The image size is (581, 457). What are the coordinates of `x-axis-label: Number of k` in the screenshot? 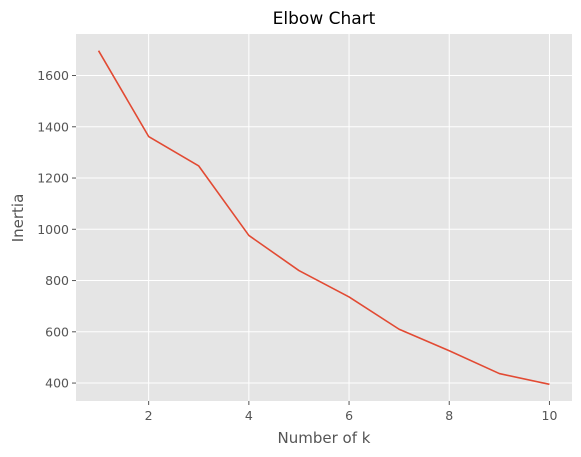 It's located at (324, 438).